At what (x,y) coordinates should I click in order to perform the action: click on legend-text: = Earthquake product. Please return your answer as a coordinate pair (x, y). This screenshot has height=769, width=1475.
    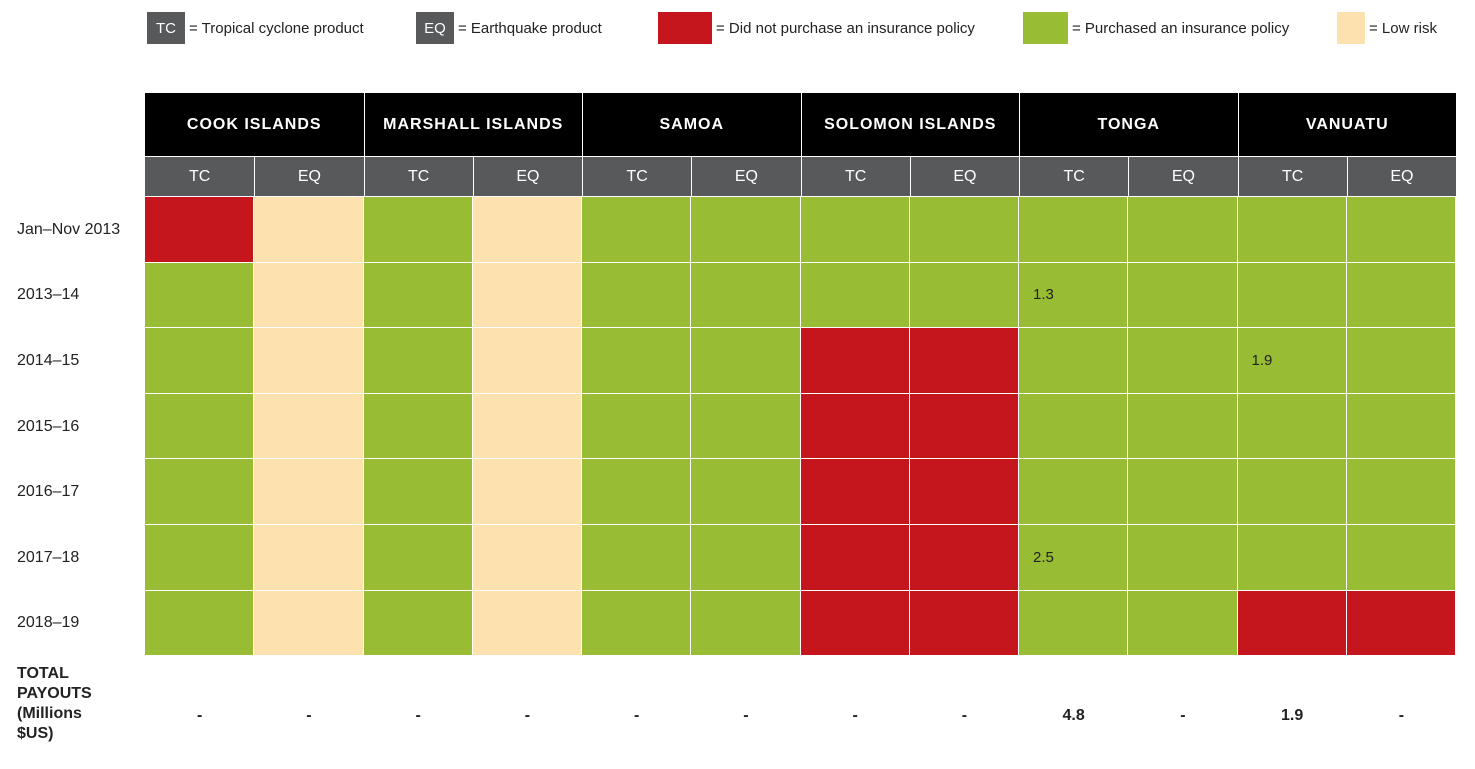
    Looking at the image, I should click on (530, 28).